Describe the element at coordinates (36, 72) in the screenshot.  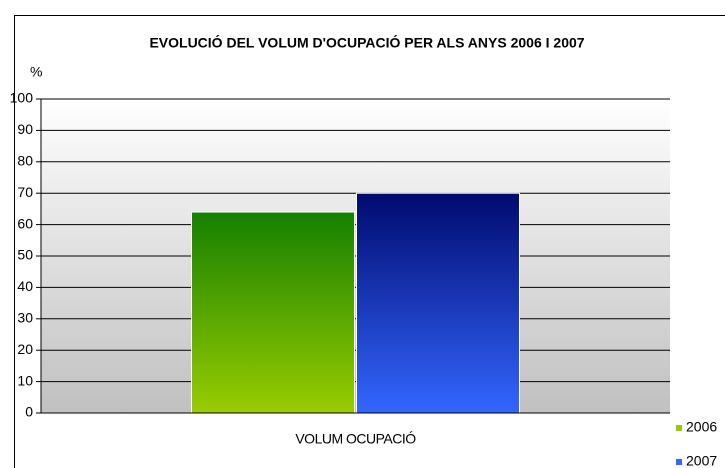
I see `y-axis-label: %` at that location.